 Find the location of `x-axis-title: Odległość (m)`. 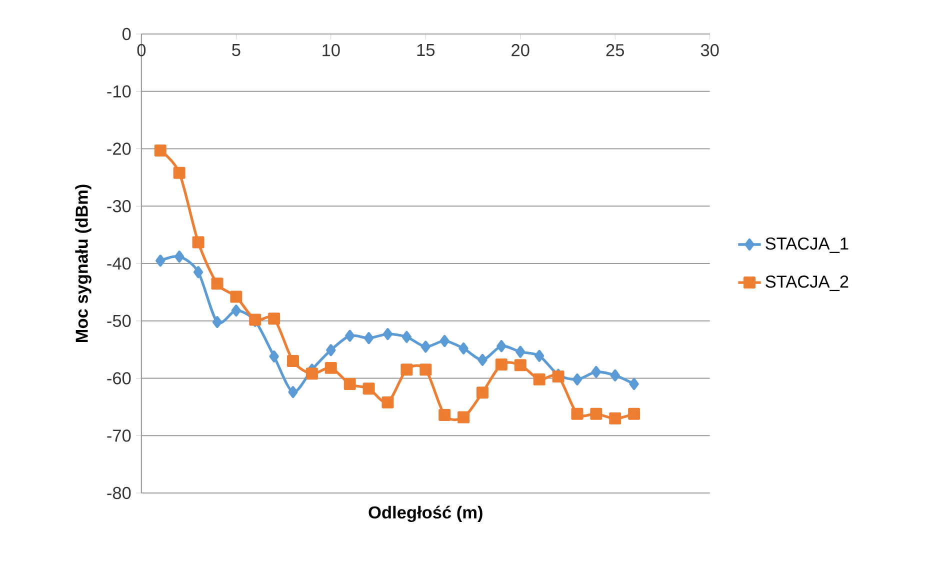

x-axis-title: Odległość (m) is located at coordinates (425, 514).